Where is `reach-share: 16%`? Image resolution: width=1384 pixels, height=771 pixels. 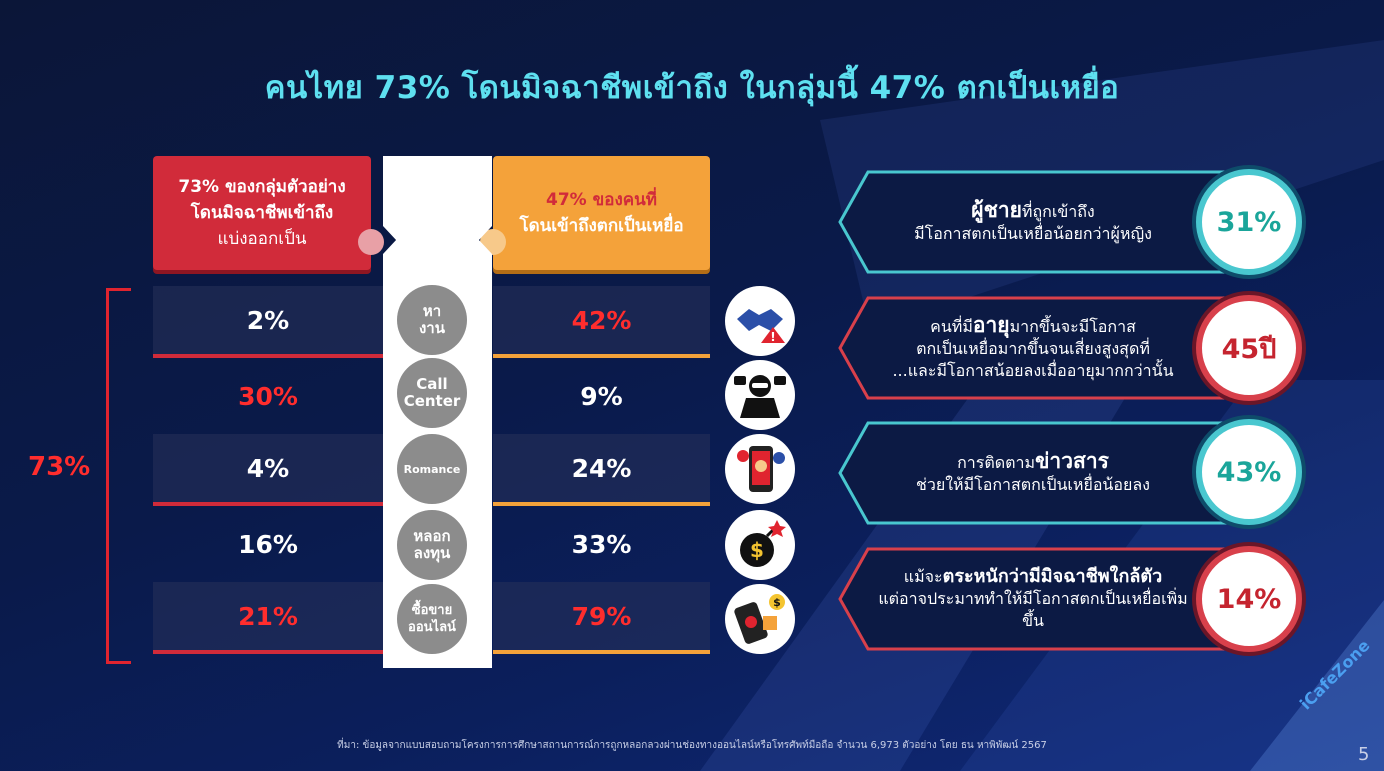 reach-share: 16% is located at coordinates (268, 544).